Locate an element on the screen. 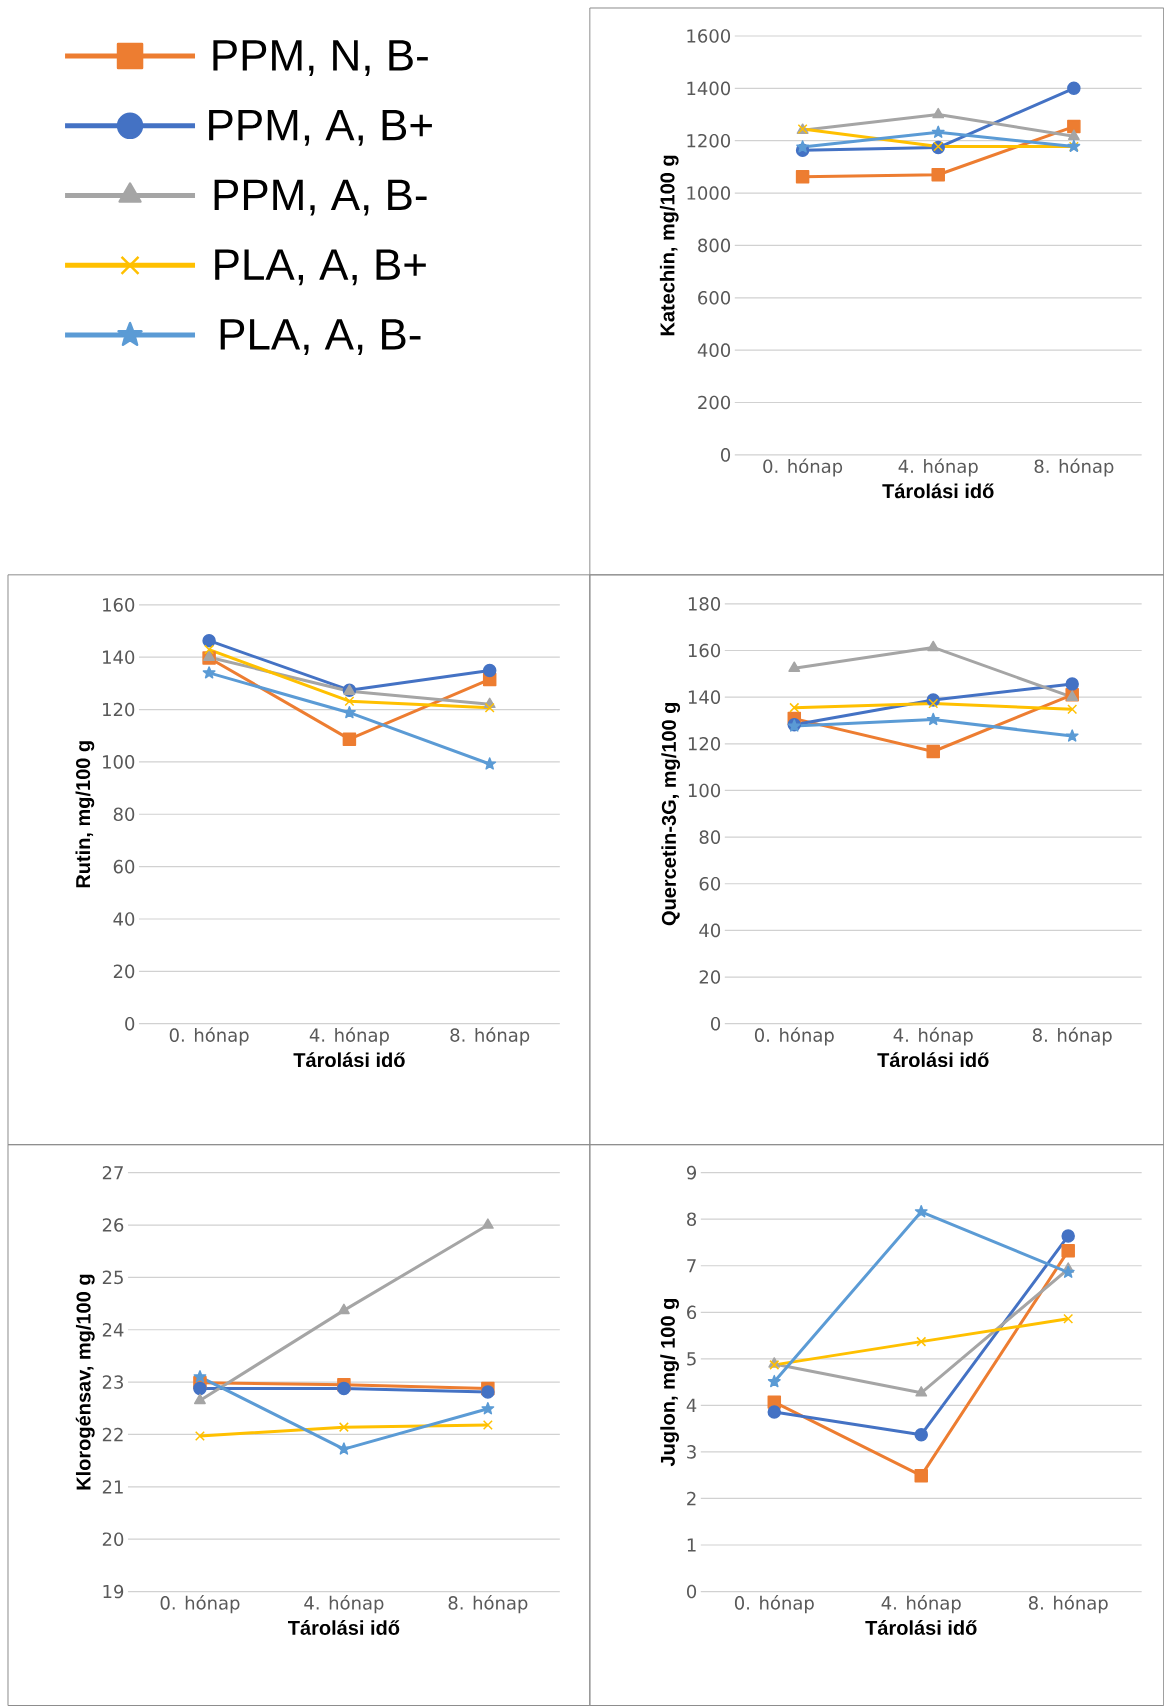 Image resolution: width=1164 pixels, height=1706 pixels. y-tick-label: 1 is located at coordinates (691, 1545).